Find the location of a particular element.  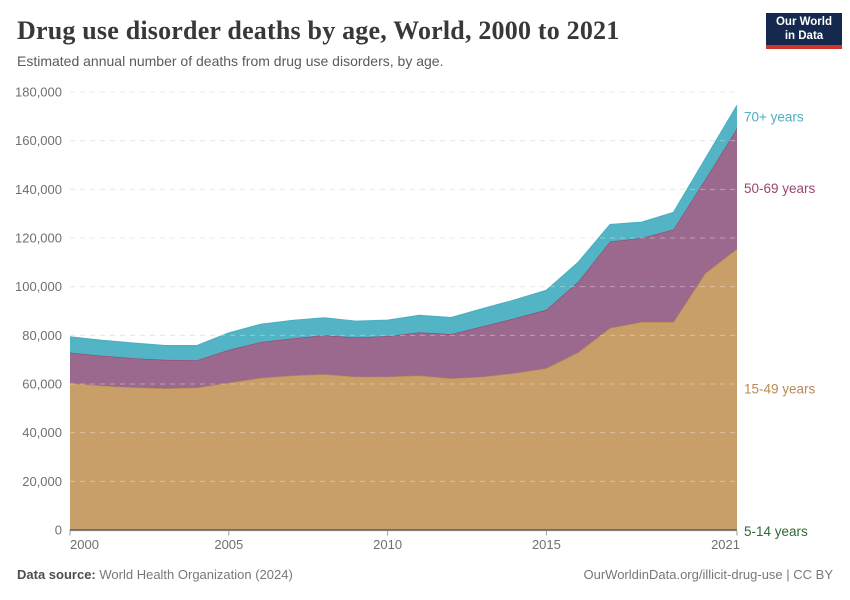

x-axis-label: 2000 is located at coordinates (84, 544).